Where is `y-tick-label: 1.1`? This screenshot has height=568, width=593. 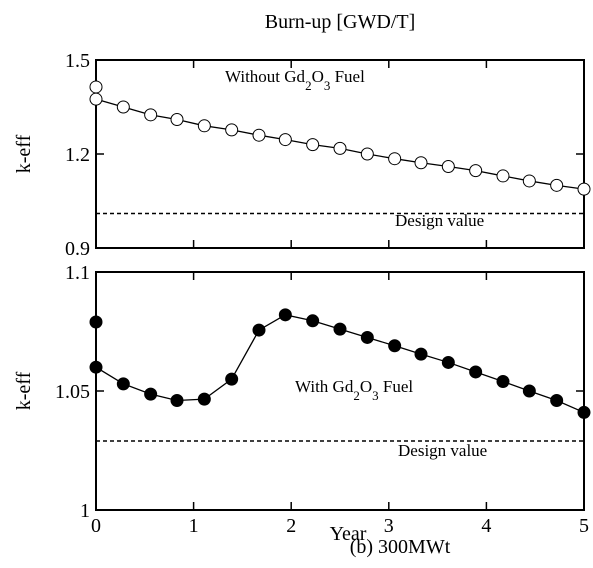
y-tick-label: 1.1 is located at coordinates (77, 273).